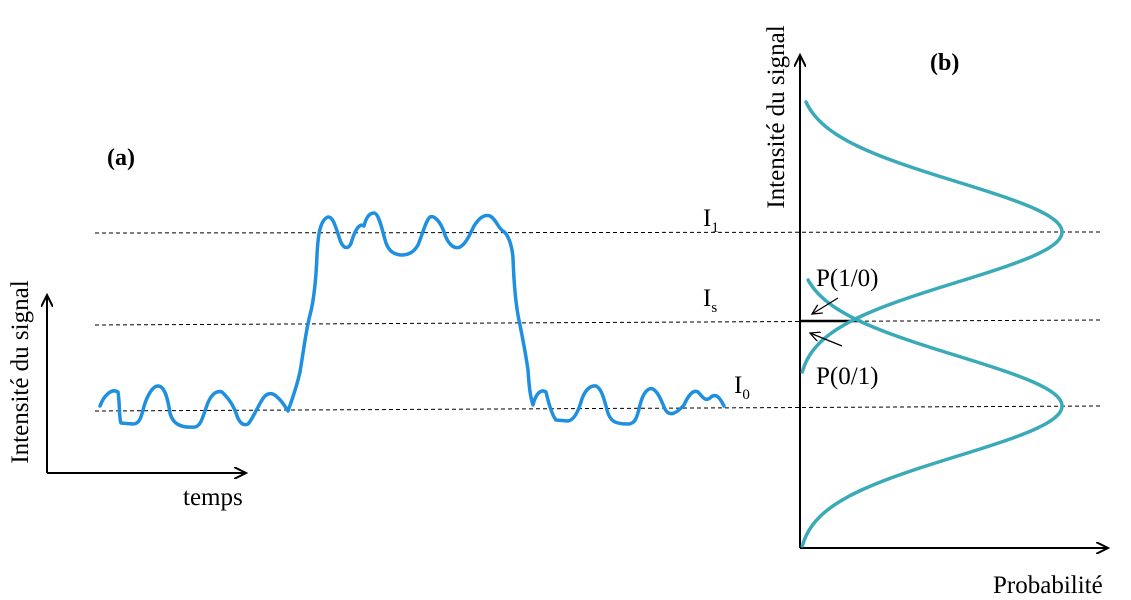  Describe the element at coordinates (597, 408) in the screenshot. I see `dashed-line-i0` at that location.